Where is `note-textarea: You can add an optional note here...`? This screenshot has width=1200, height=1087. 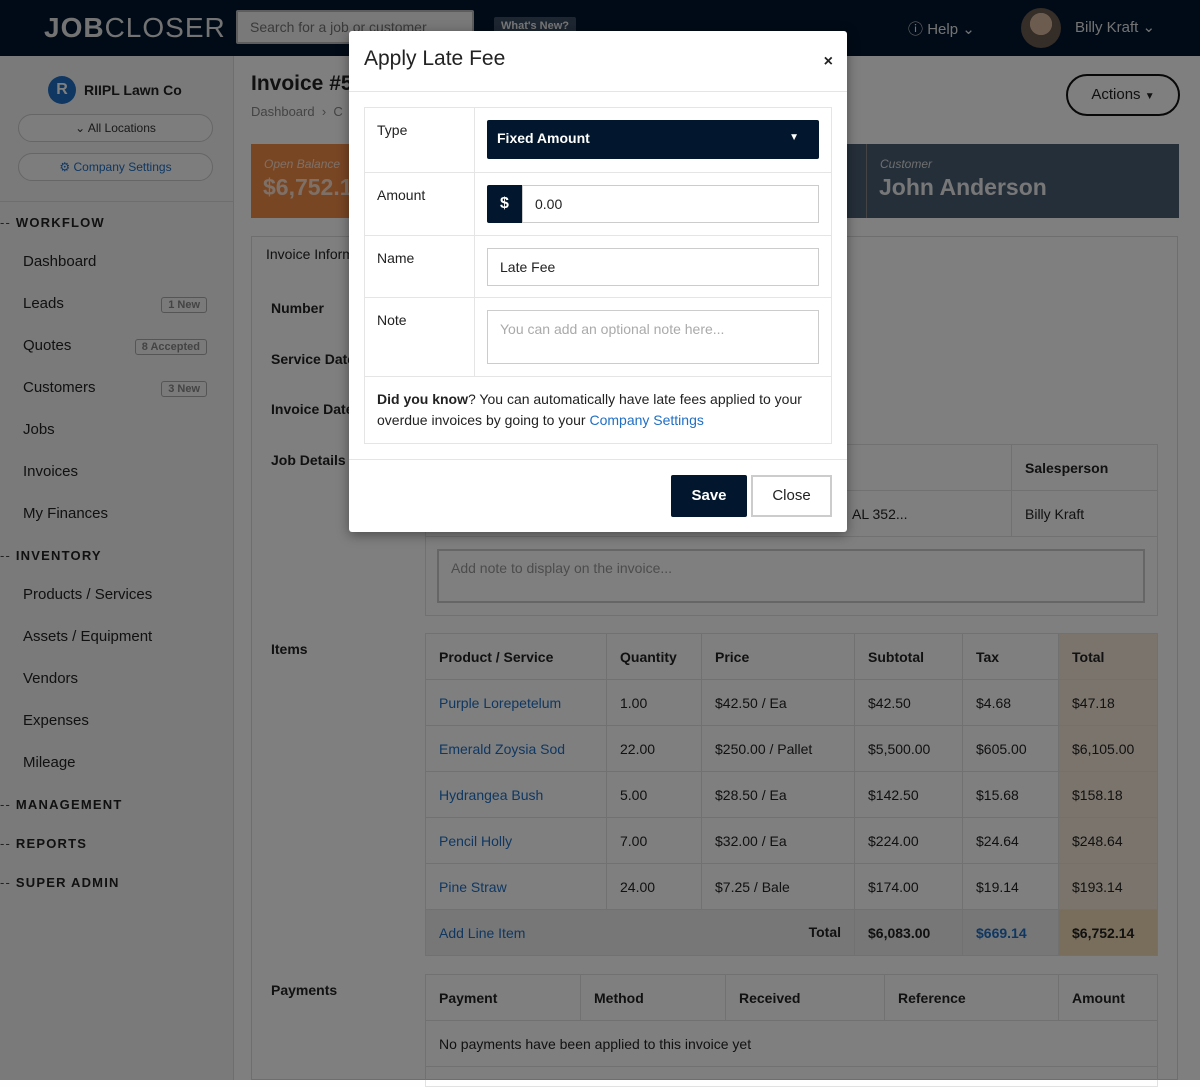
note-textarea: You can add an optional note here... is located at coordinates (653, 337).